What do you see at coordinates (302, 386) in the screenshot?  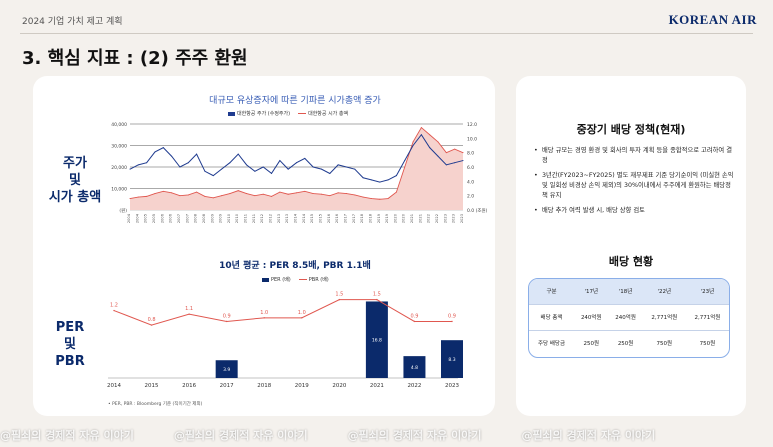 I see `chart2-x-tick-label: 2019` at bounding box center [302, 386].